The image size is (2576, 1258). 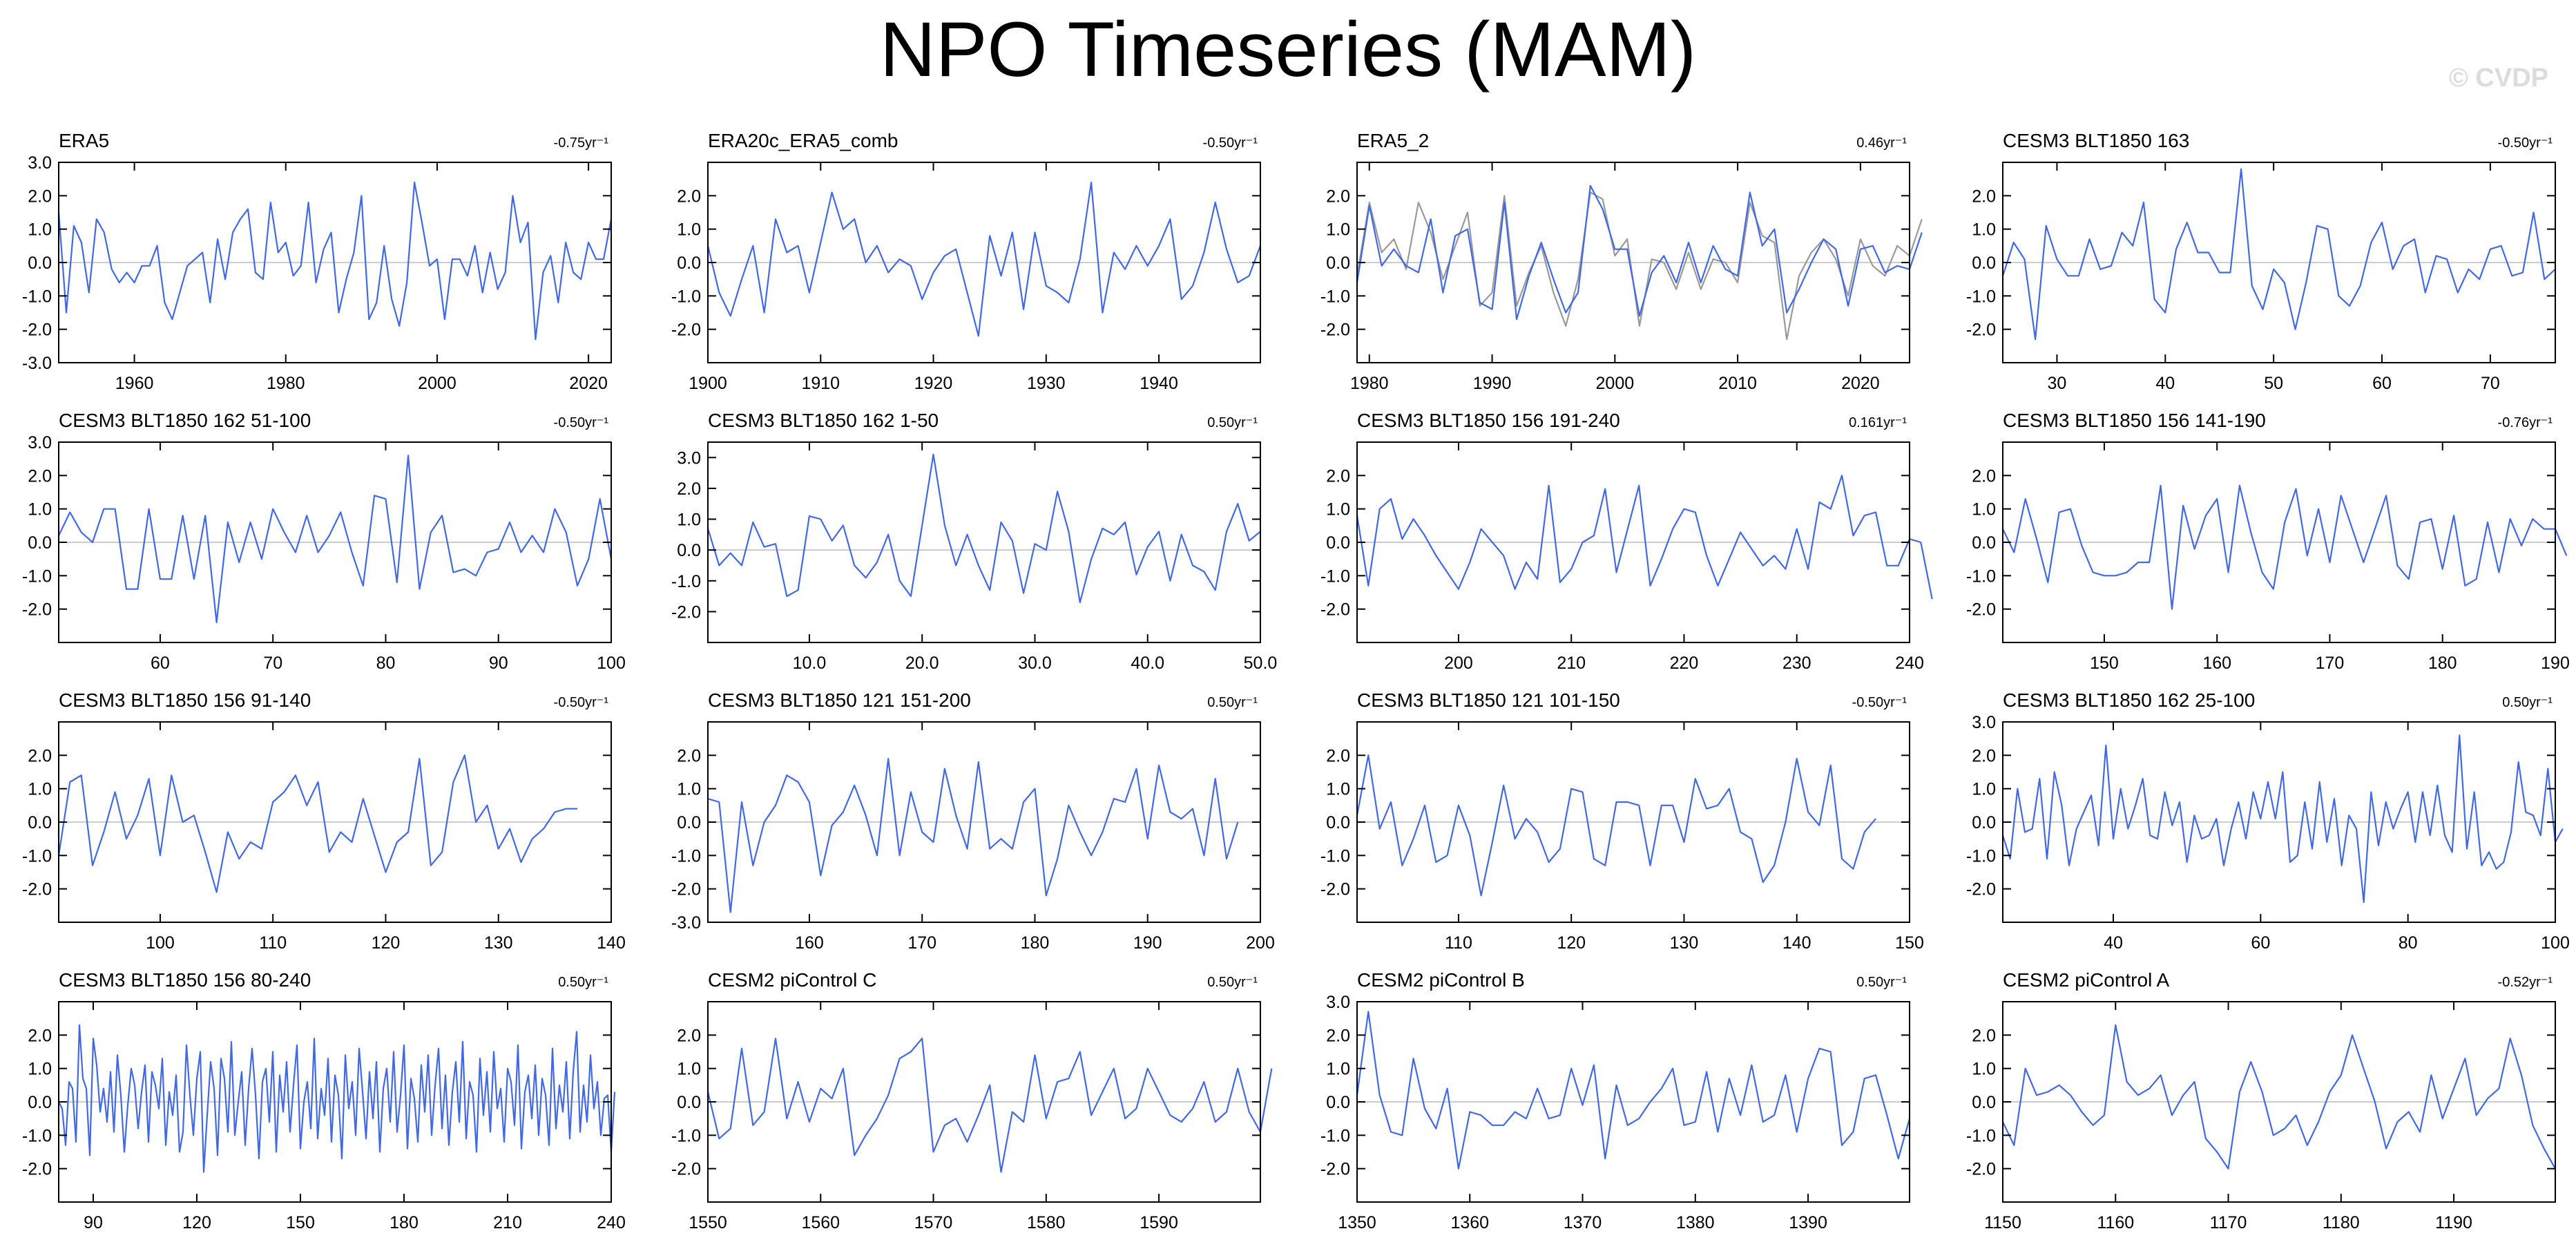 I want to click on x-tick-label: 90, so click(x=93, y=1222).